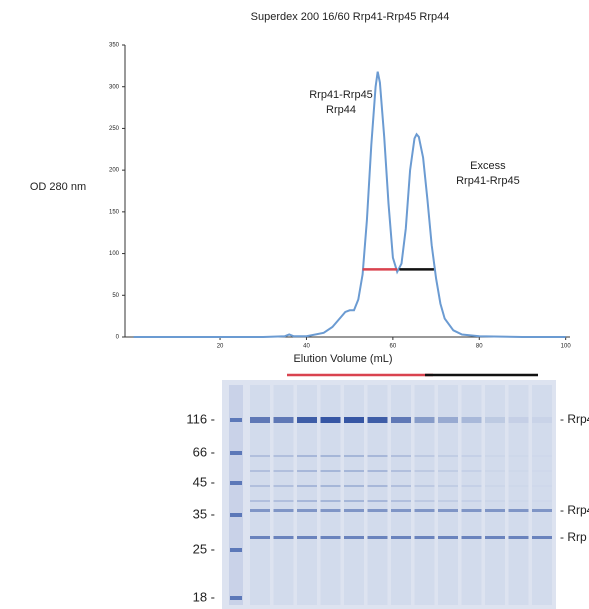 The height and width of the screenshot is (609, 589). What do you see at coordinates (488, 181) in the screenshot?
I see `annotation: Rrp41-Rrp45` at bounding box center [488, 181].